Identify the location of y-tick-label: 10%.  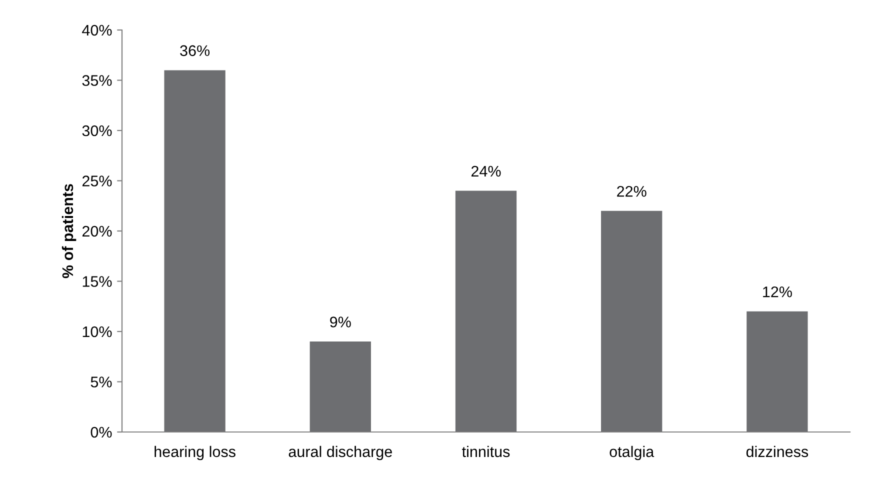
(97, 332).